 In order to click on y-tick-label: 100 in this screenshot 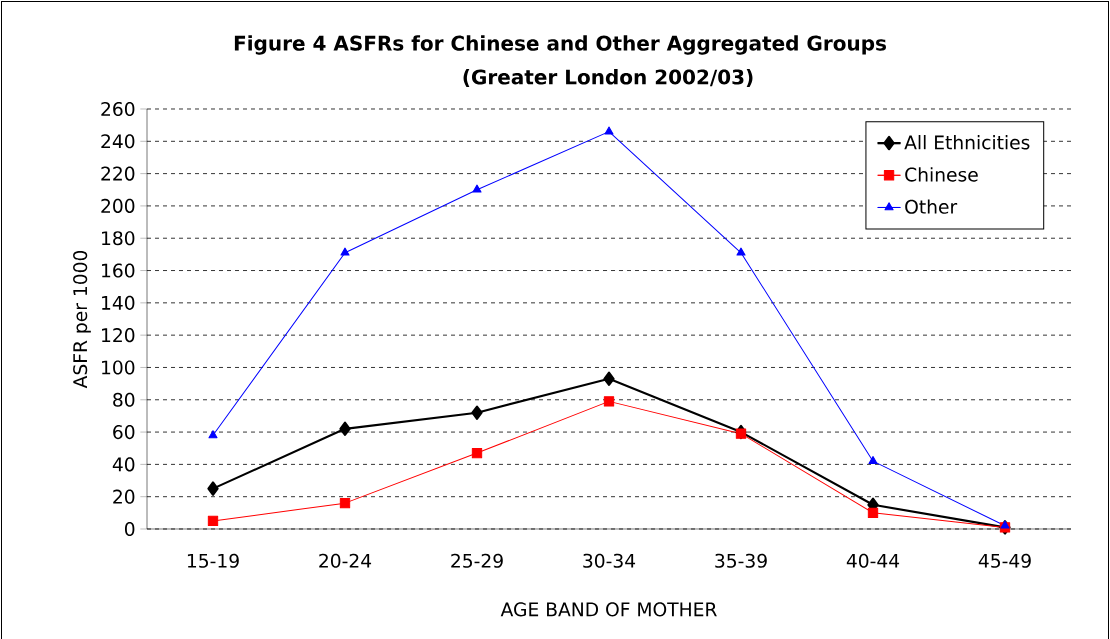, I will do `click(118, 367)`.